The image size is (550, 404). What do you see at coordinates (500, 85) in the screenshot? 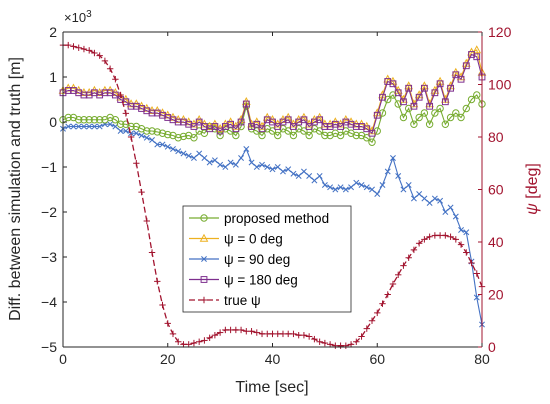
I see `y-right-tick-label-1: 100` at bounding box center [500, 85].